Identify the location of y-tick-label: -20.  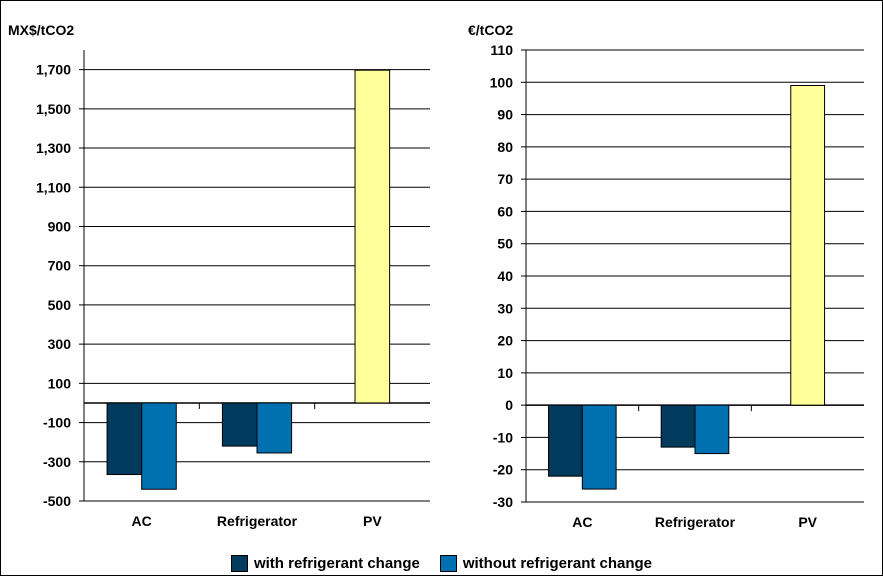
(503, 470).